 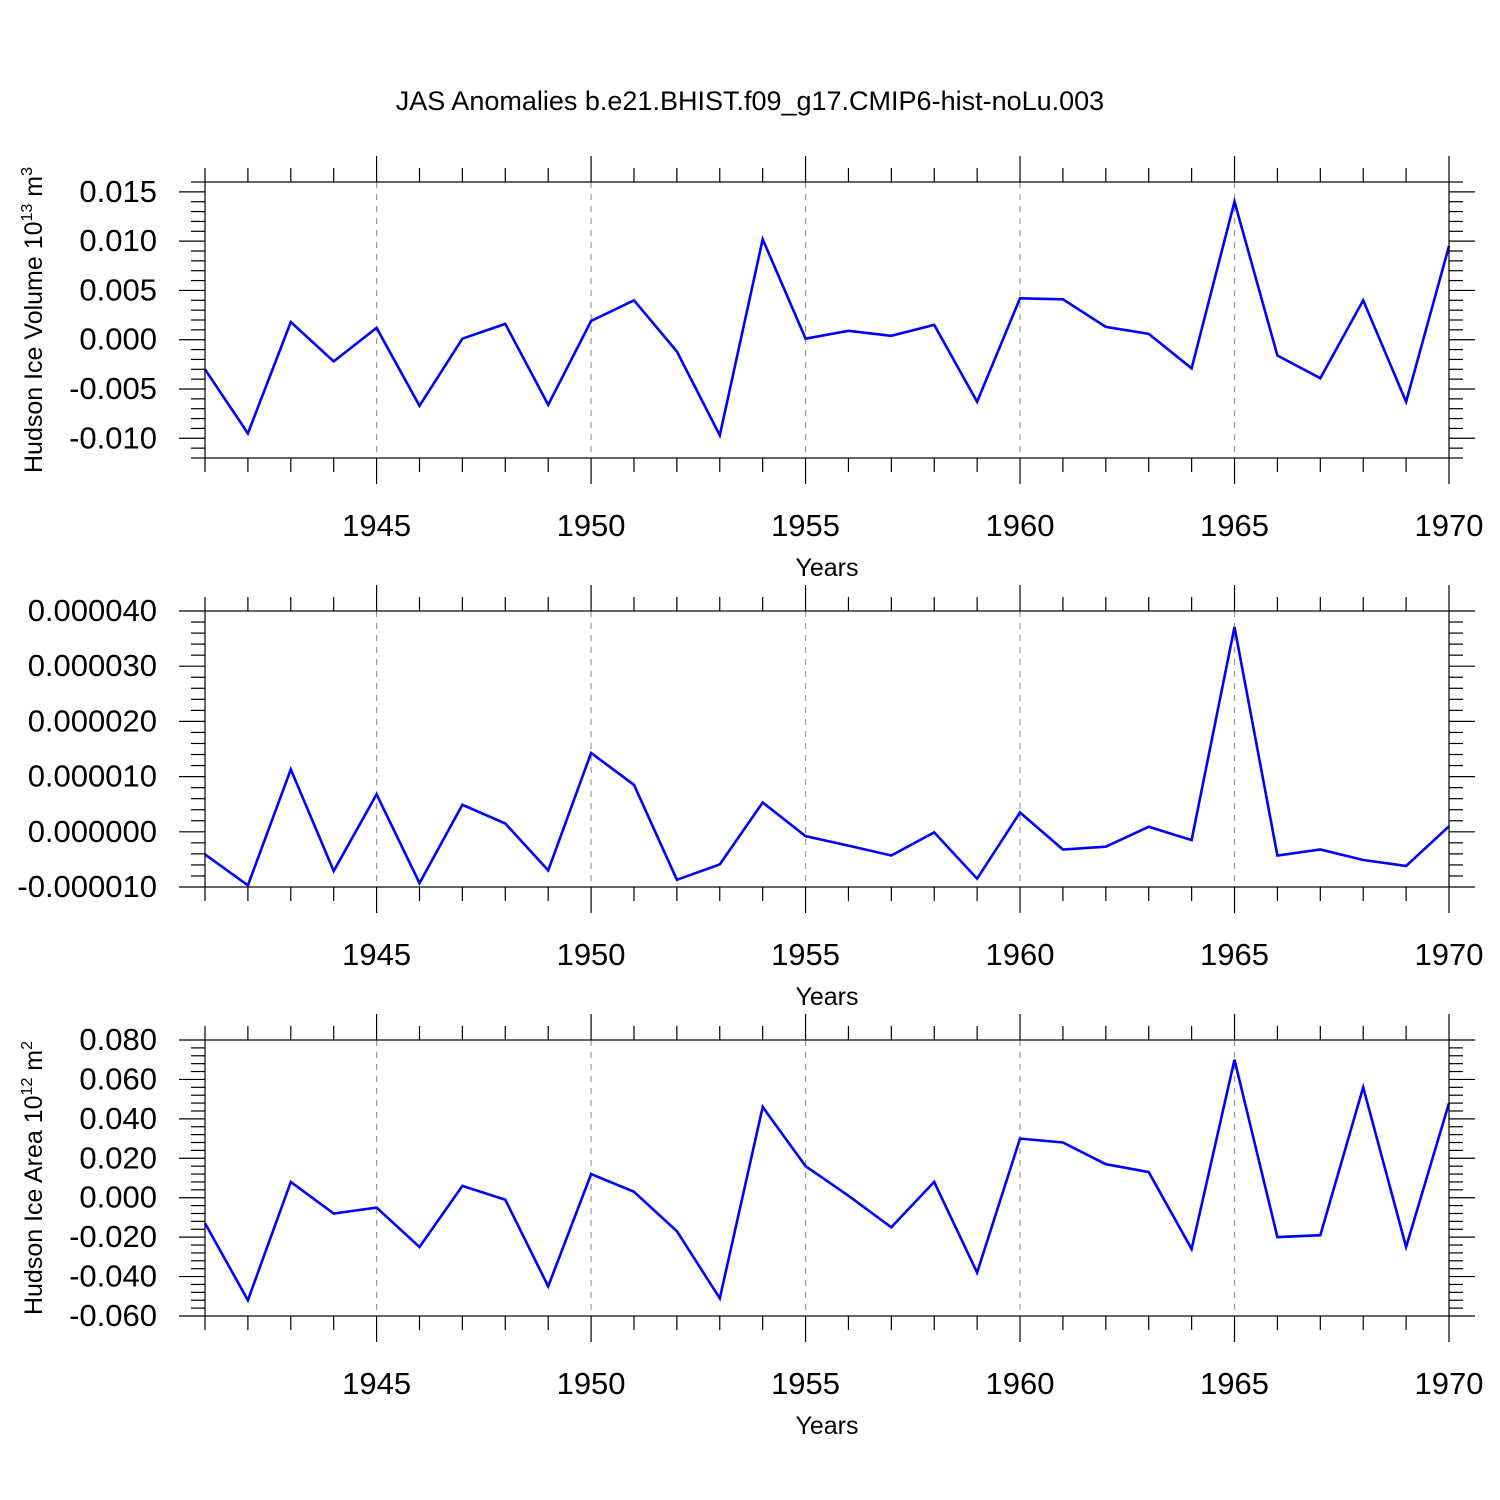 I want to click on y-axis-label: Hudson Ice Volume 1013 m3, so click(x=33, y=320).